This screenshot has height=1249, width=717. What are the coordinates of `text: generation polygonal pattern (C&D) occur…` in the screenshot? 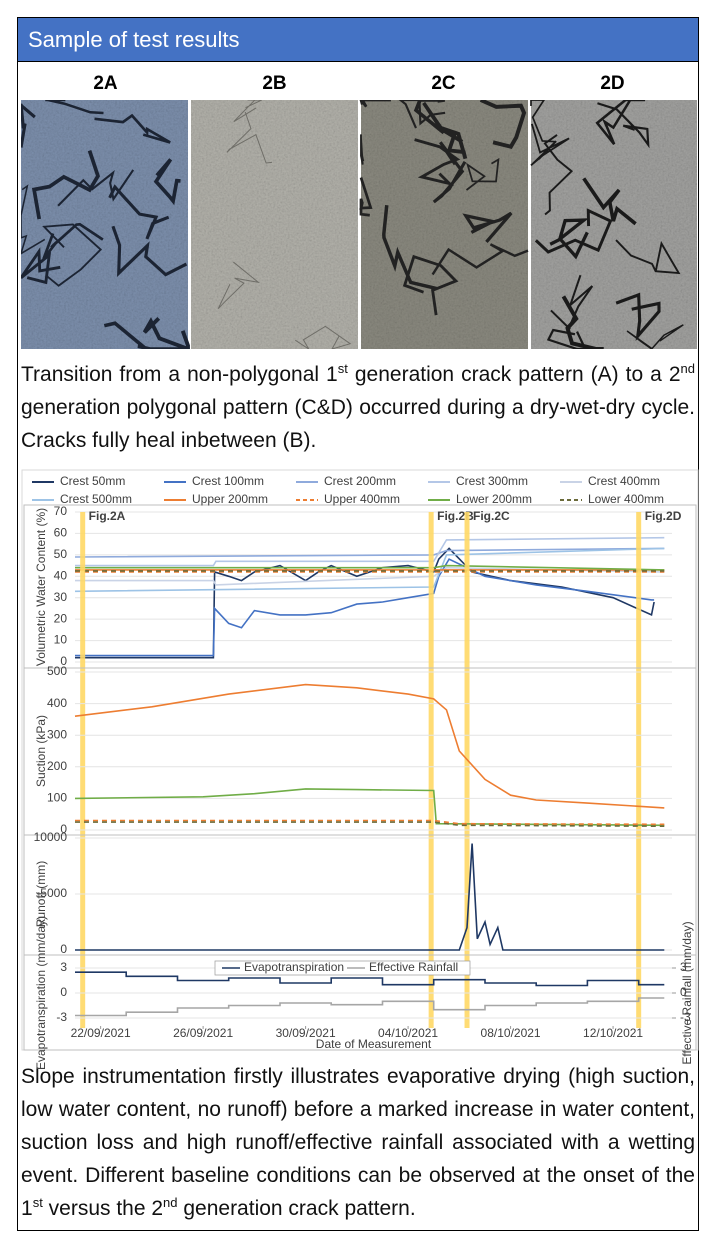 It's located at (358, 424).